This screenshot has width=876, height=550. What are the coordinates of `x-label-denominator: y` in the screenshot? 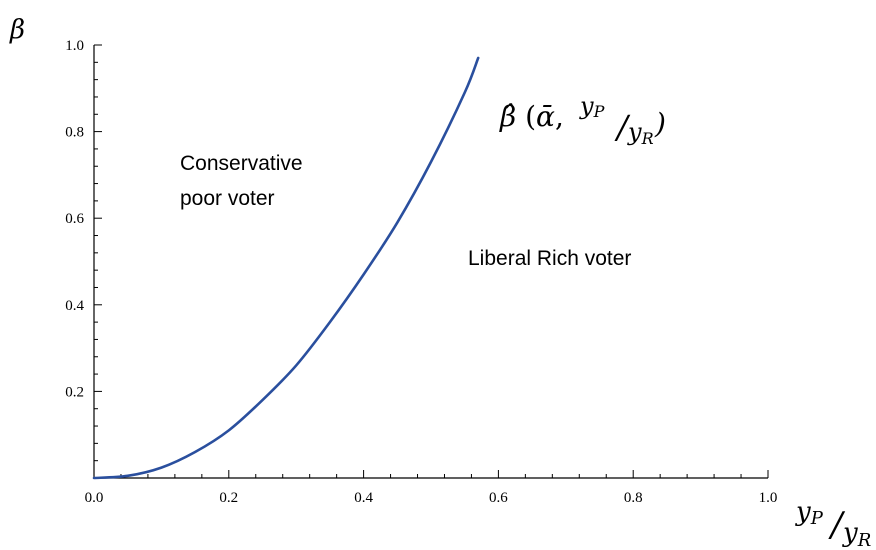 It's located at (850, 533).